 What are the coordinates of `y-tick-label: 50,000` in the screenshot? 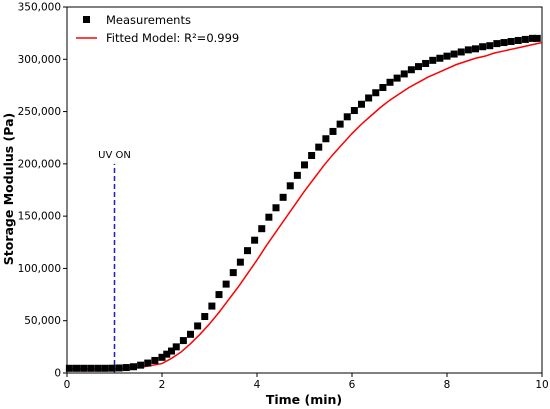 It's located at (42, 321).